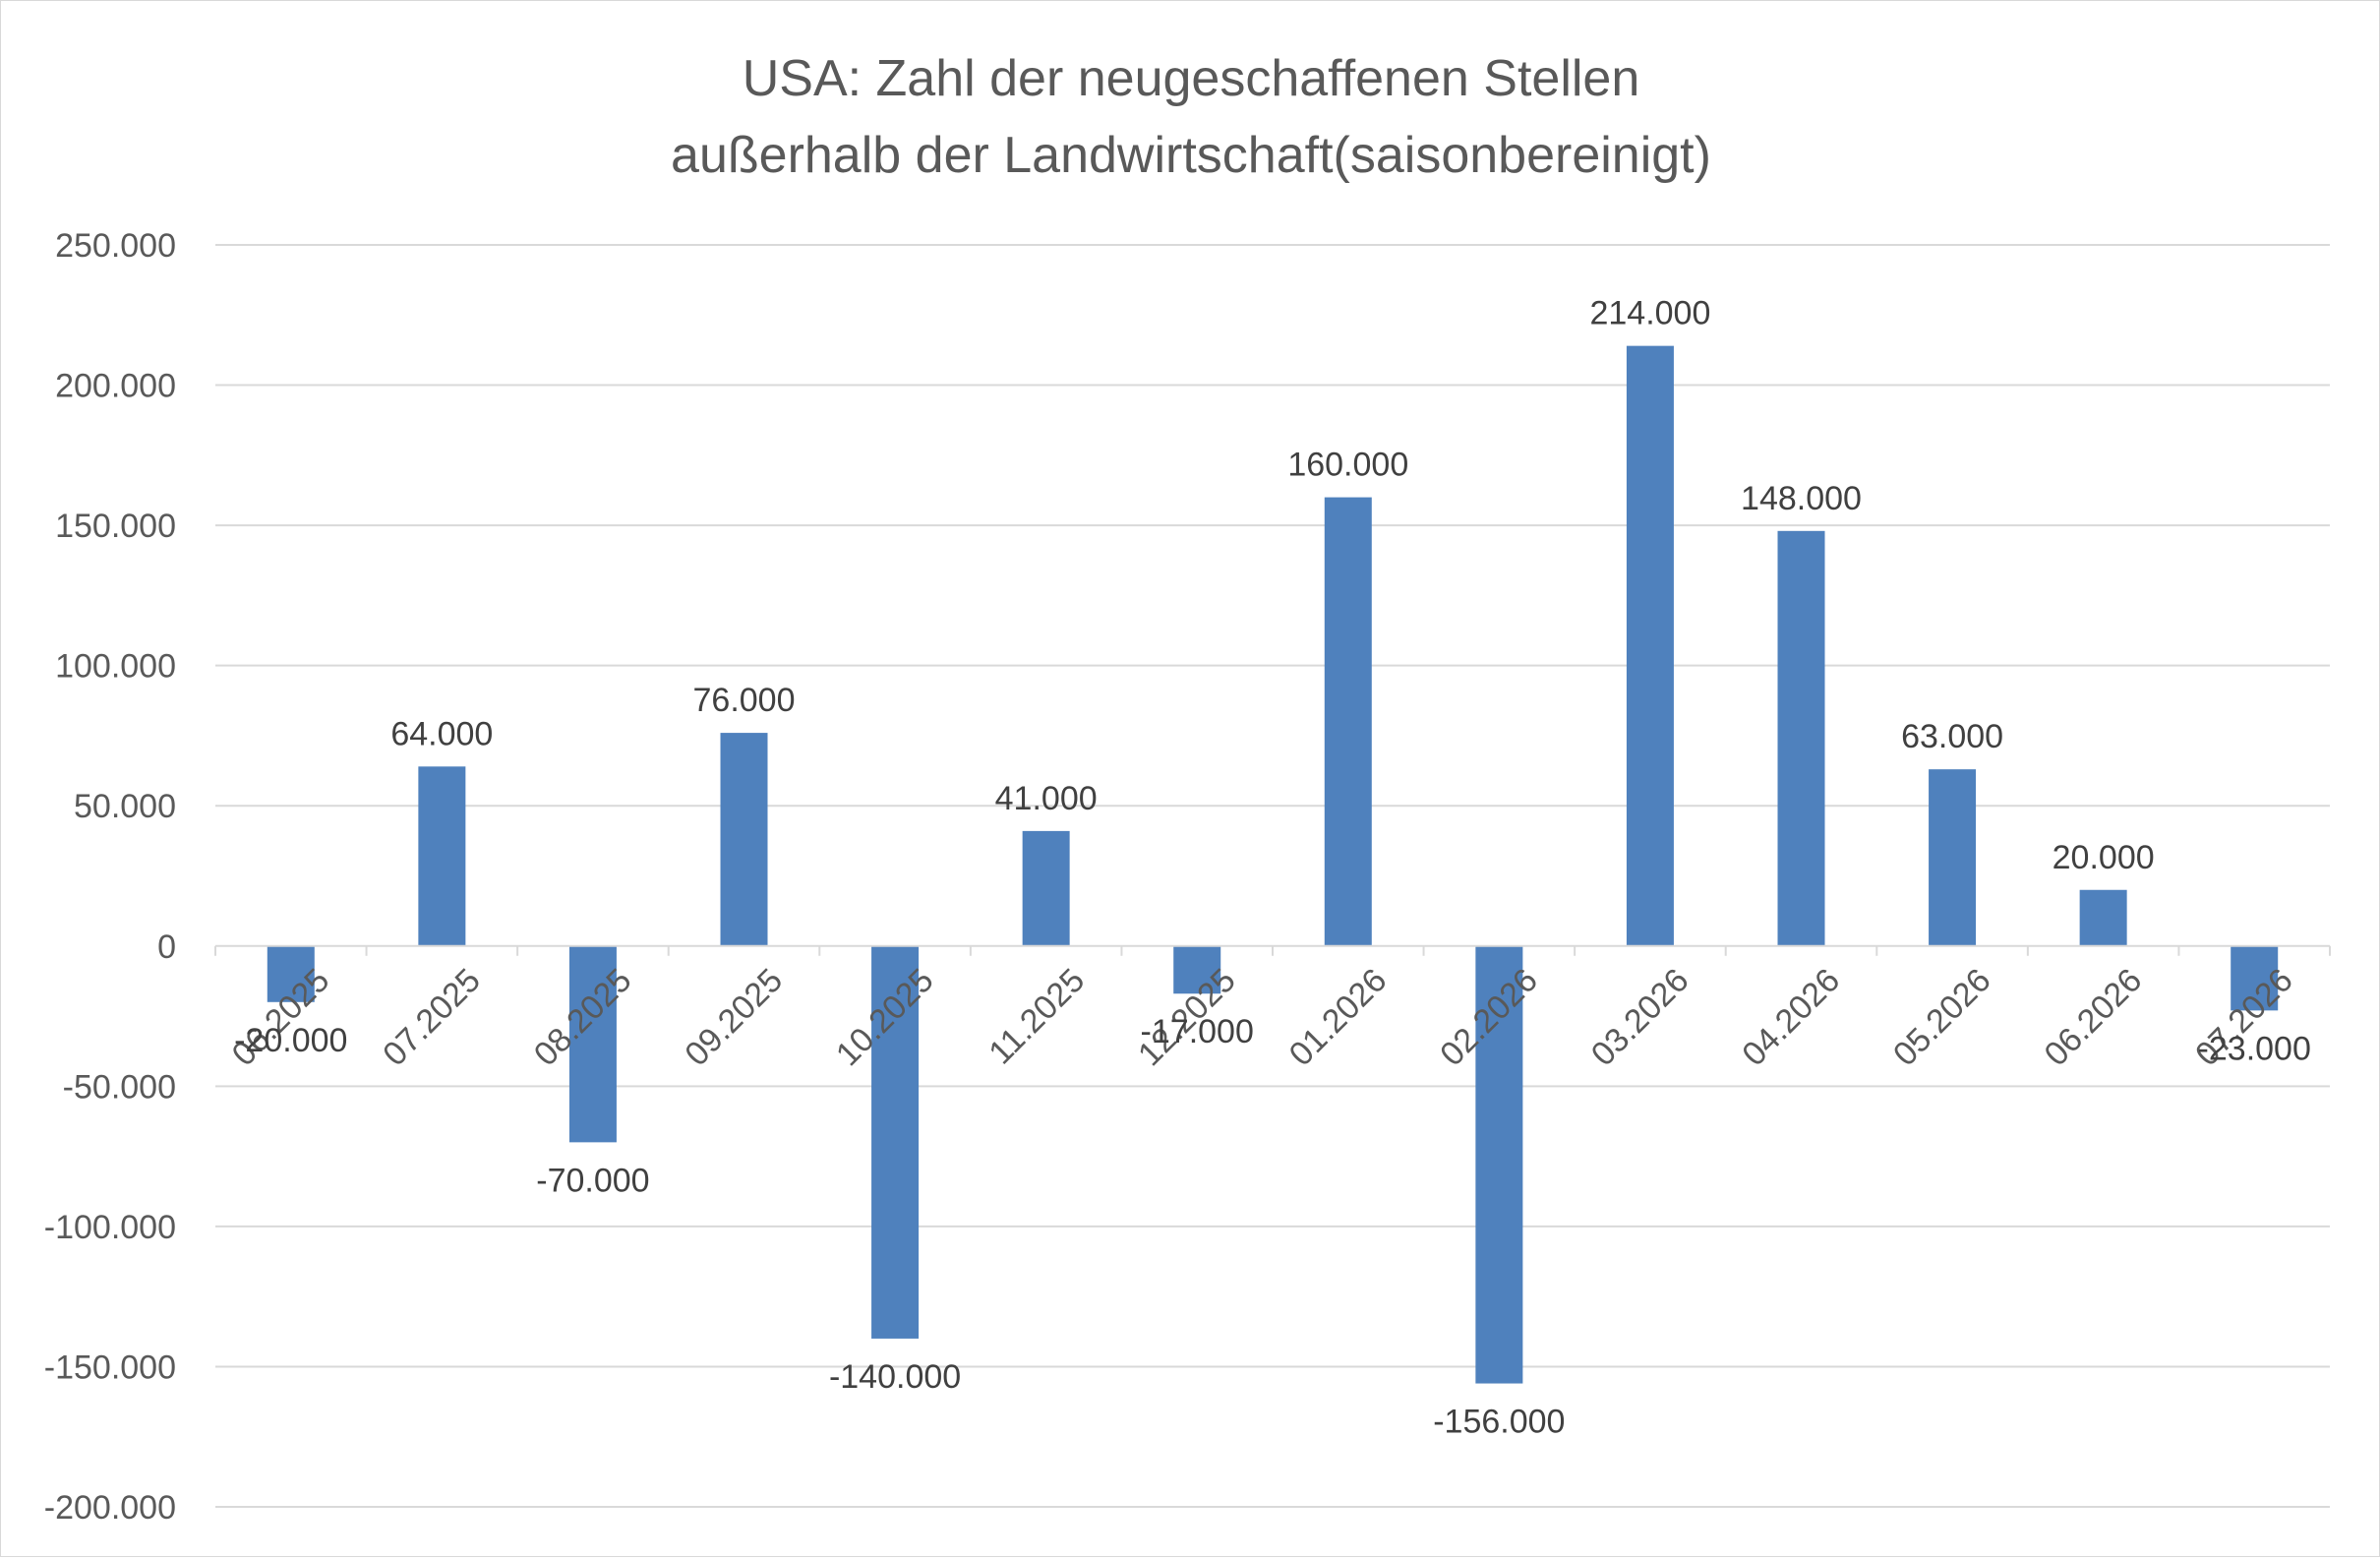 This screenshot has width=2380, height=1558. Describe the element at coordinates (1801, 498) in the screenshot. I see `data-label: 148.000` at that location.